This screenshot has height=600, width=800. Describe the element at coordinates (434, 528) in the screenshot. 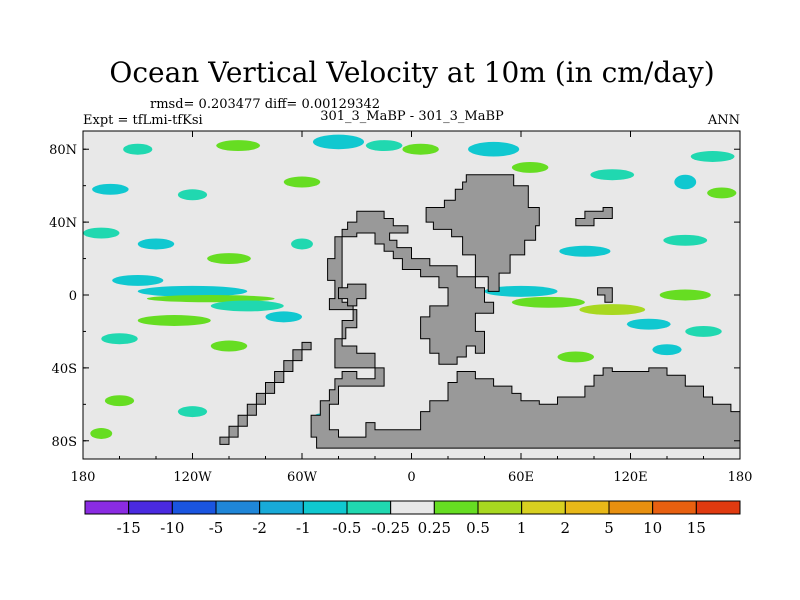

I see `colorbar-label: 0.25` at that location.